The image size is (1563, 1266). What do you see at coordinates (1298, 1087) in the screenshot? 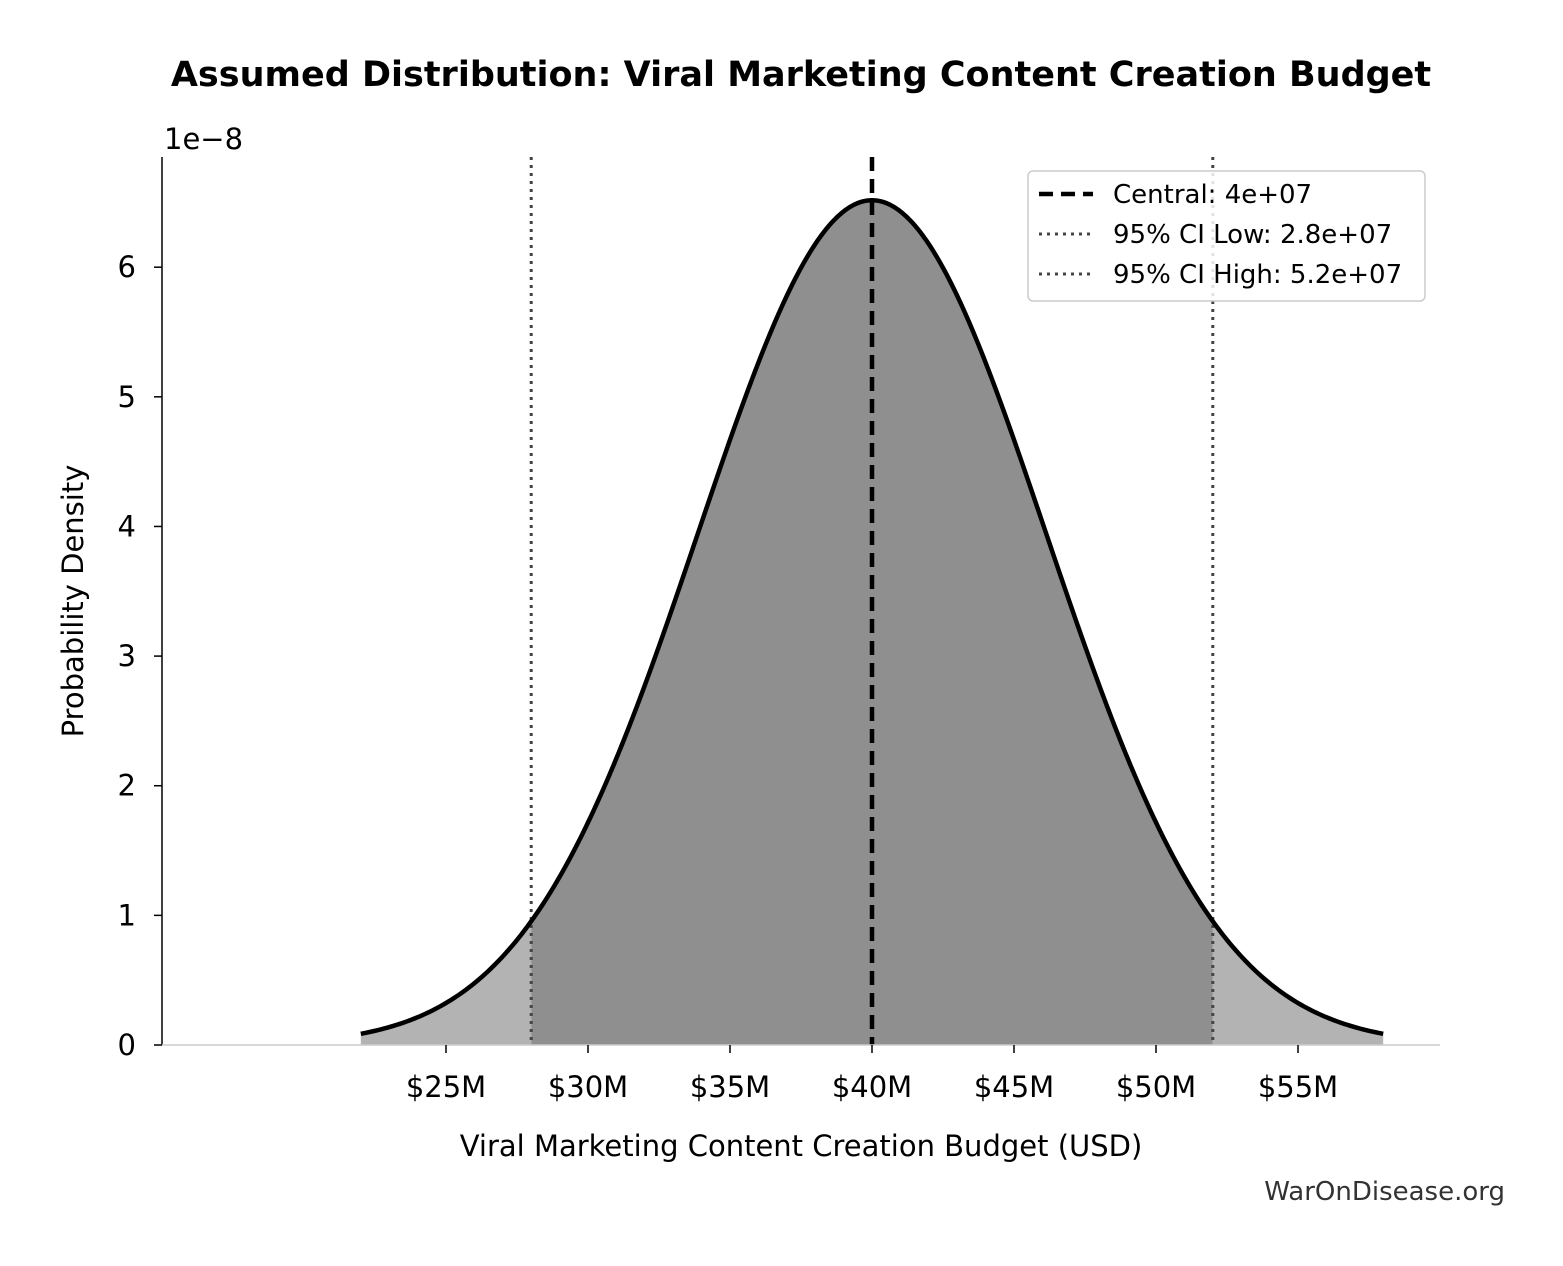
I see `x-tick-label: $55M` at bounding box center [1298, 1087].